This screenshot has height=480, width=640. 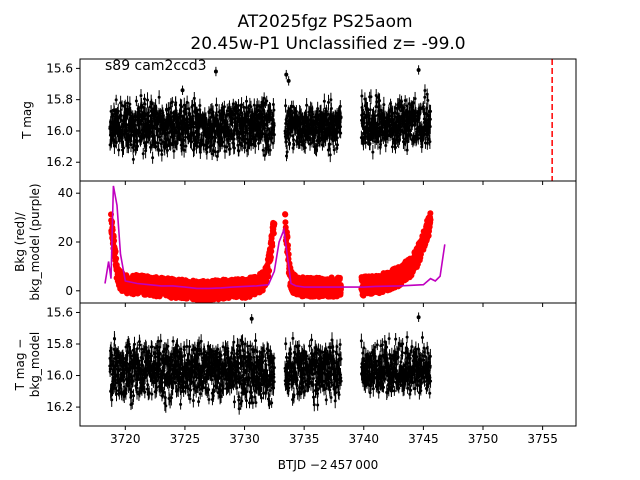 I want to click on y-tick-label: 15.8, so click(x=59, y=100).